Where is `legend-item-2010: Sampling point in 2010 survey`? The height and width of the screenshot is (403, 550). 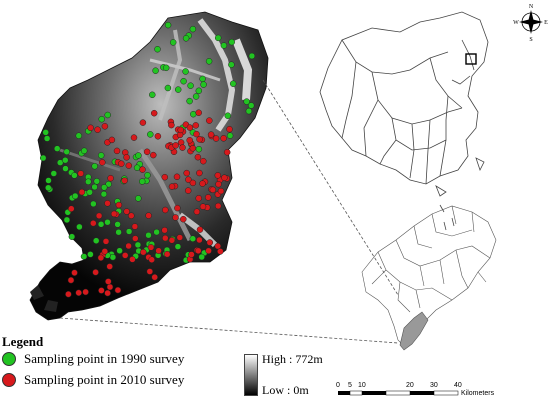
legend-item-2010: Sampling point in 2010 survey is located at coordinates (93, 380).